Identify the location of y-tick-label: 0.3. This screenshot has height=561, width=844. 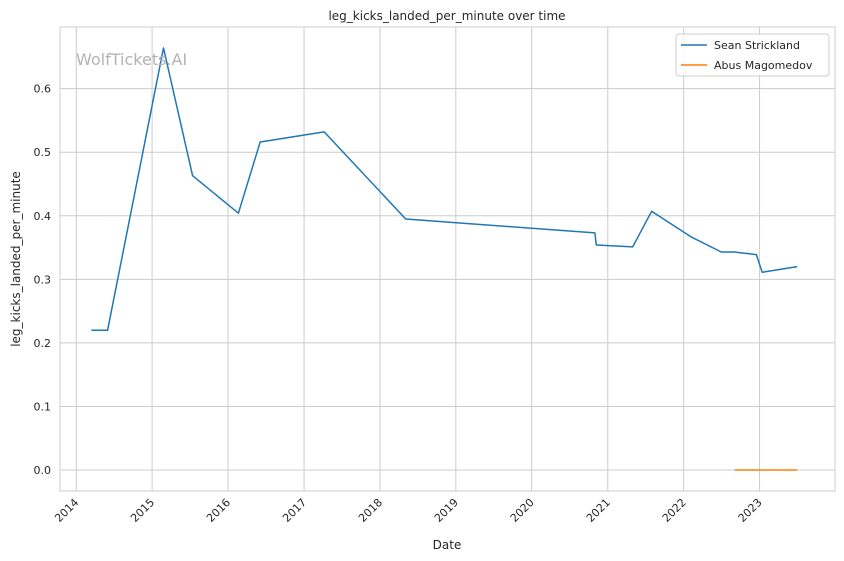
(43, 279).